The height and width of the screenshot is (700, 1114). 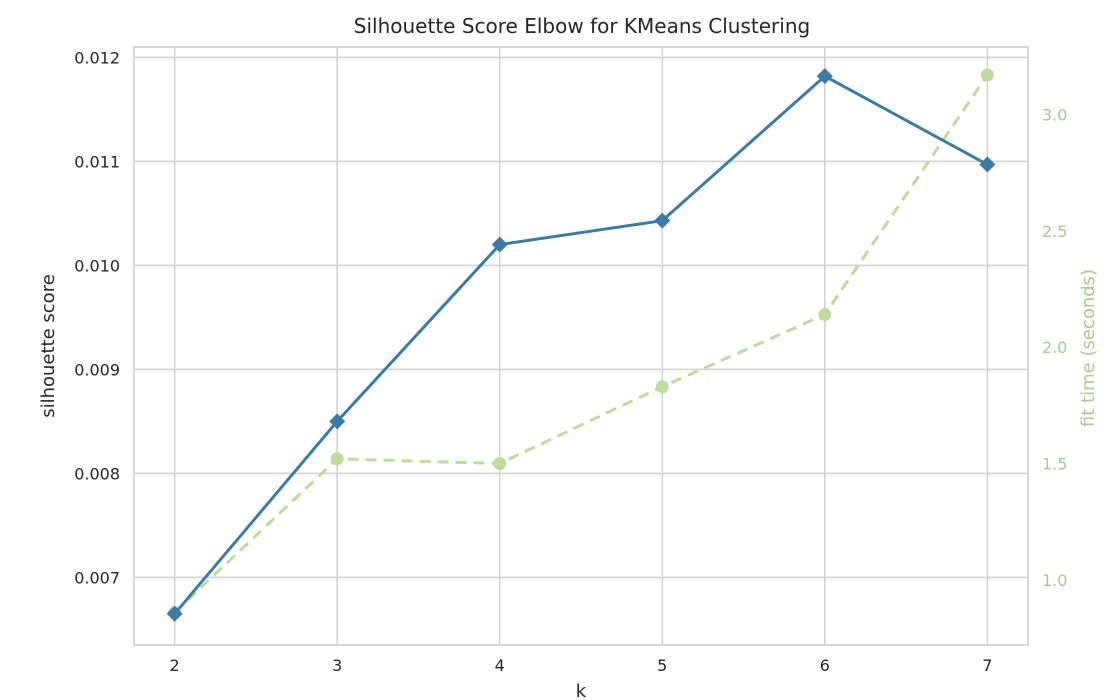 What do you see at coordinates (1054, 580) in the screenshot?
I see `y2-tick-label: 1.0` at bounding box center [1054, 580].